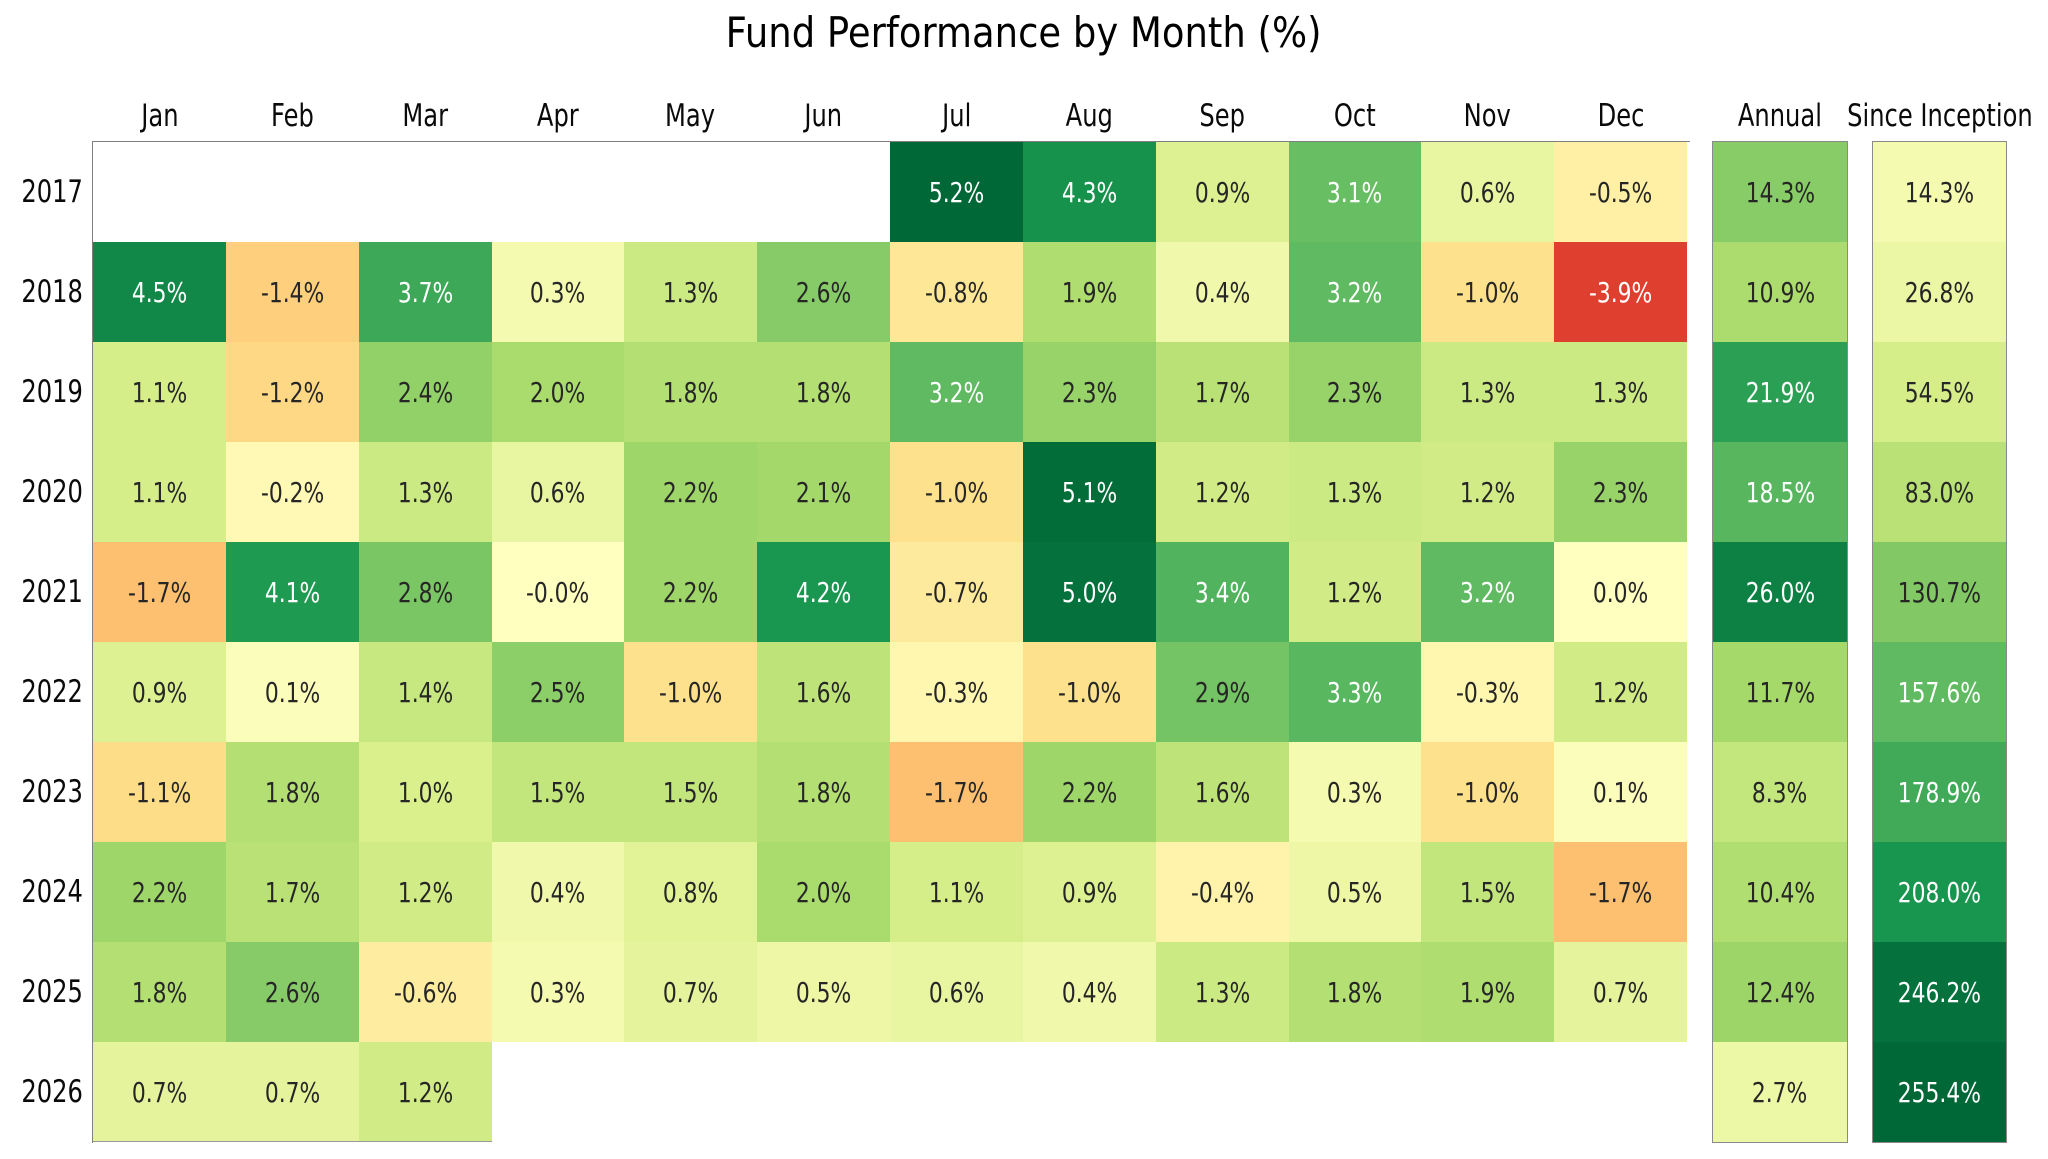 This screenshot has height=1159, width=2048. Describe the element at coordinates (159, 392) in the screenshot. I see `cell-2019-jan: 1.1%` at that location.